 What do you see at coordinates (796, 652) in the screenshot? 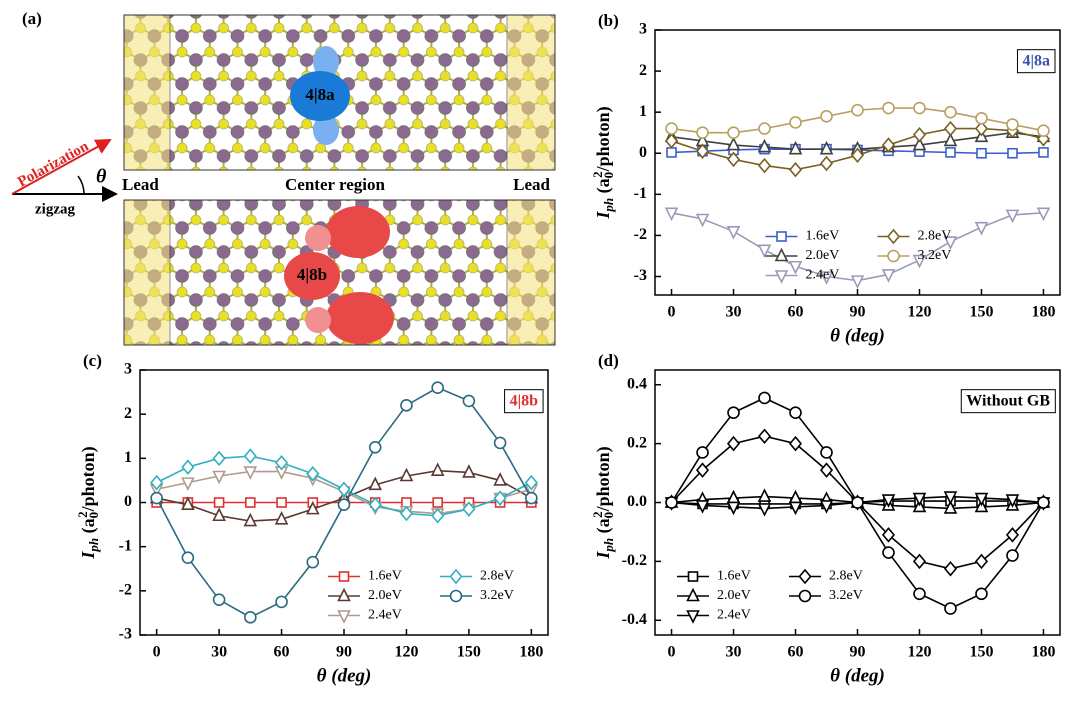
I see `x-tick-label: 60` at bounding box center [796, 652].